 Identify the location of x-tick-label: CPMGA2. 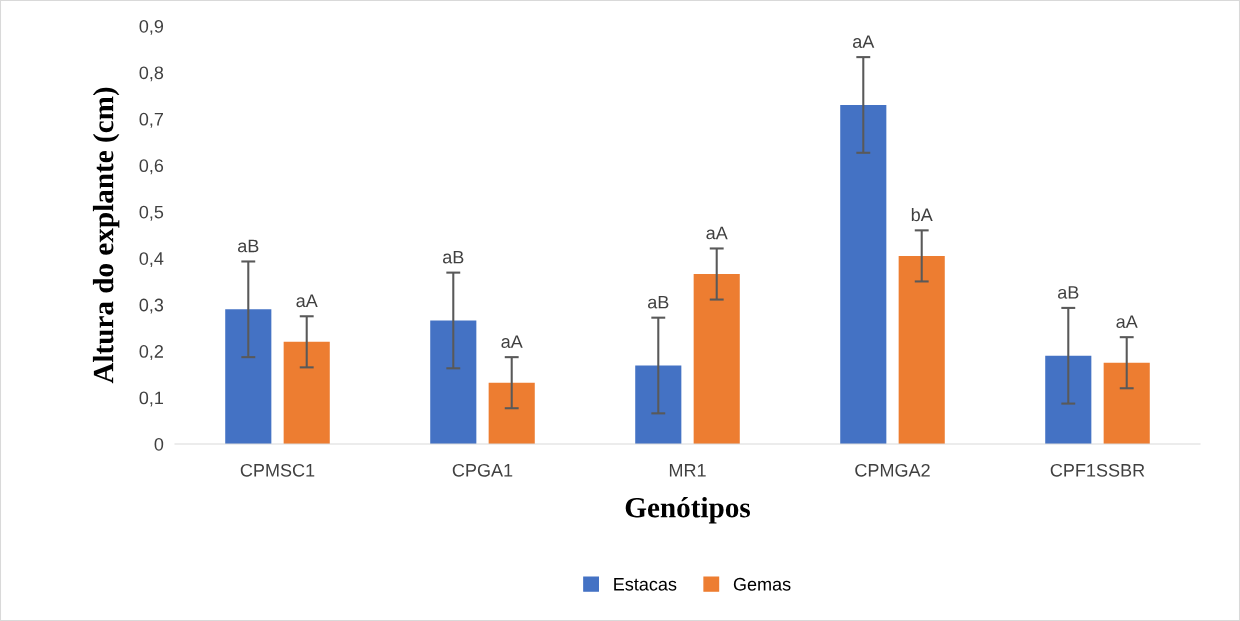
(892, 470).